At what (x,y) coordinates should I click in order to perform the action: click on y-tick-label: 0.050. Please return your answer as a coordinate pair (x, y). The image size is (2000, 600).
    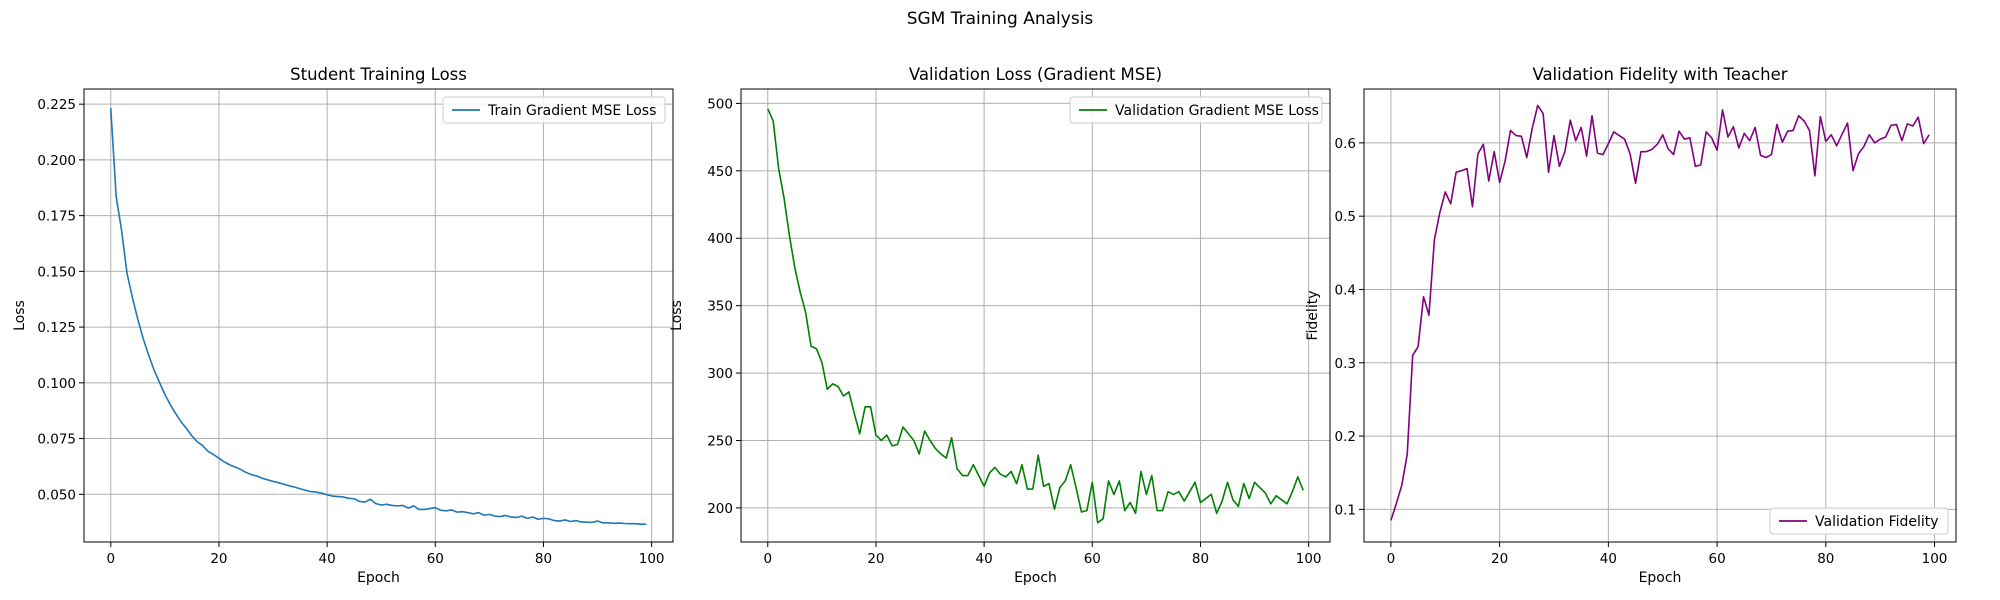
    Looking at the image, I should click on (56, 495).